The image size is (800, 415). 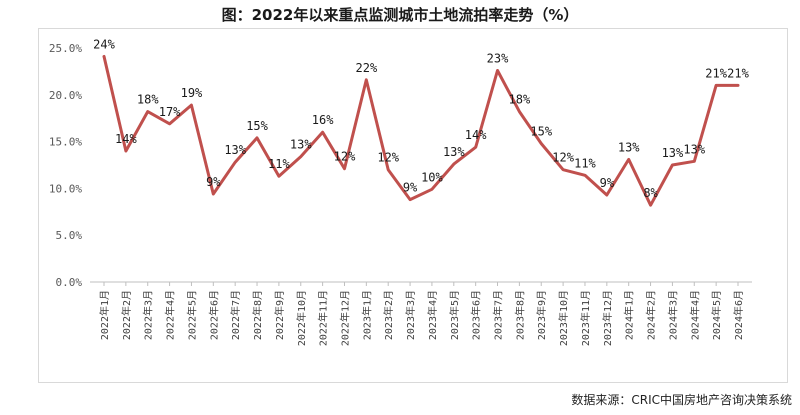 What do you see at coordinates (672, 315) in the screenshot?
I see `x-tick-label: 2024年3月` at bounding box center [672, 315].